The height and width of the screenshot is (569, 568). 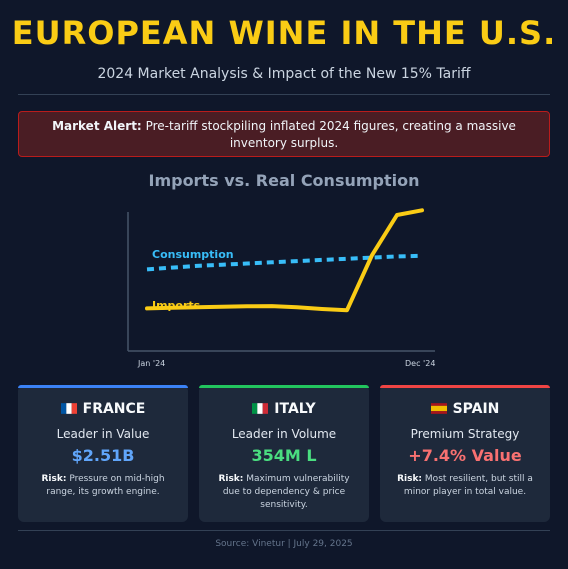 I want to click on footer-divider, so click(x=284, y=530).